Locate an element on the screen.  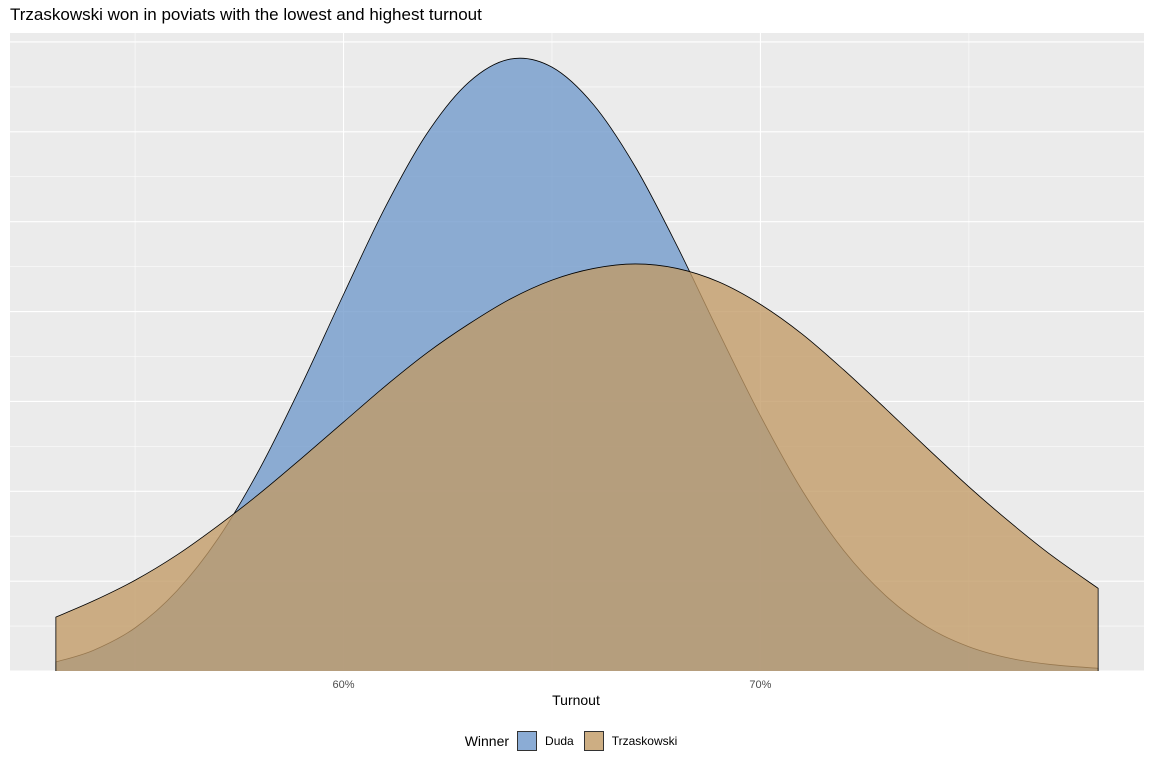
legend-label-trzaskowski: Trzaskowski is located at coordinates (644, 741).